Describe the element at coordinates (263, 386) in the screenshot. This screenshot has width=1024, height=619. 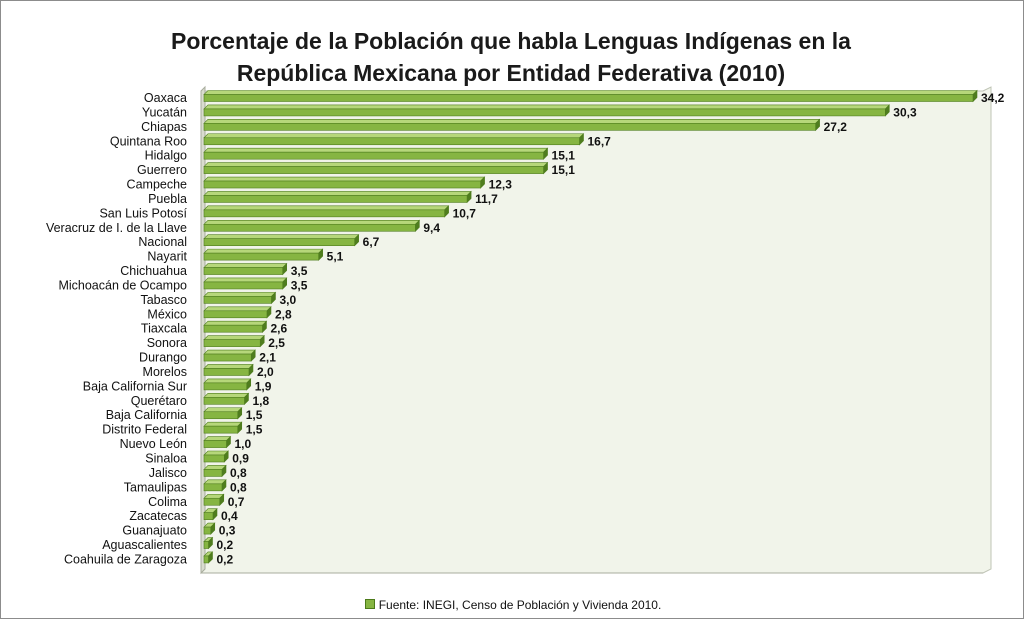
I see `value-label: 1,9` at that location.